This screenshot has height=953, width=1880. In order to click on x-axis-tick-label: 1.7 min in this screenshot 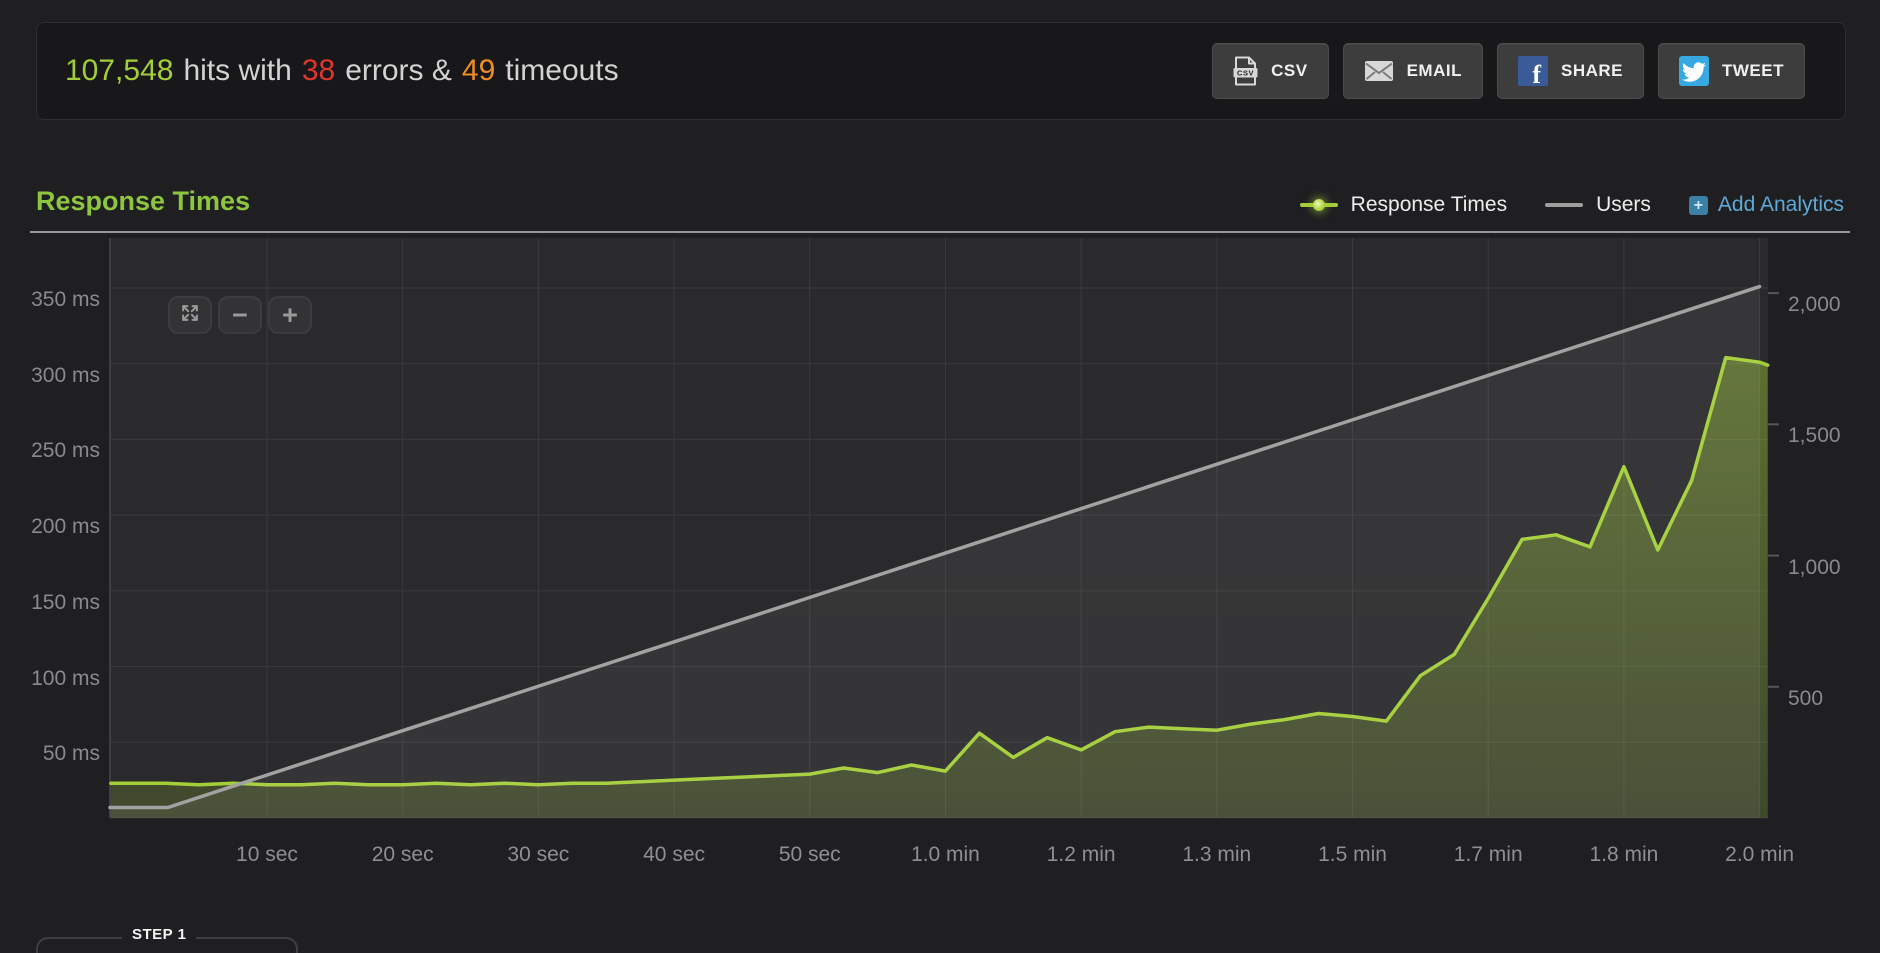, I will do `click(1488, 854)`.